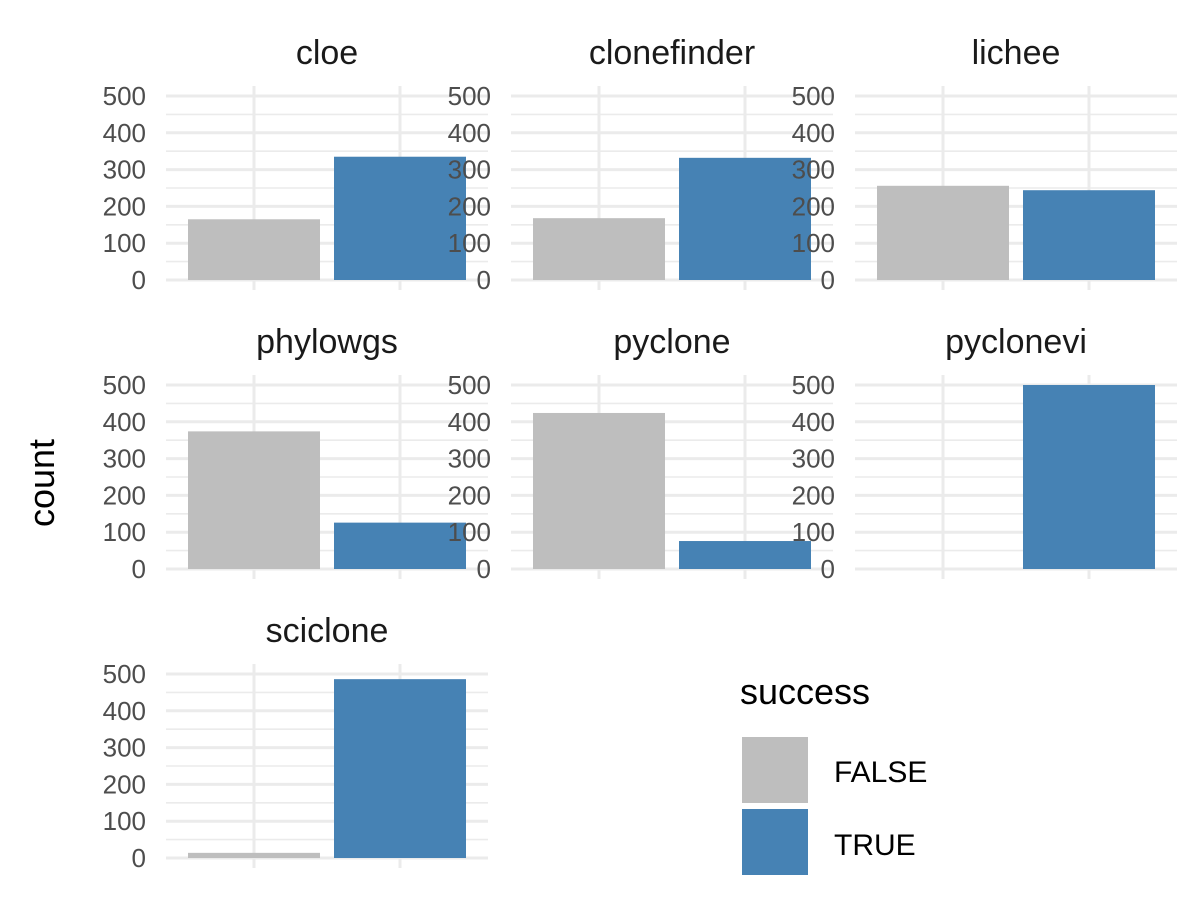 This screenshot has width=1200, height=900. I want to click on bar-cloe-false, so click(254, 249).